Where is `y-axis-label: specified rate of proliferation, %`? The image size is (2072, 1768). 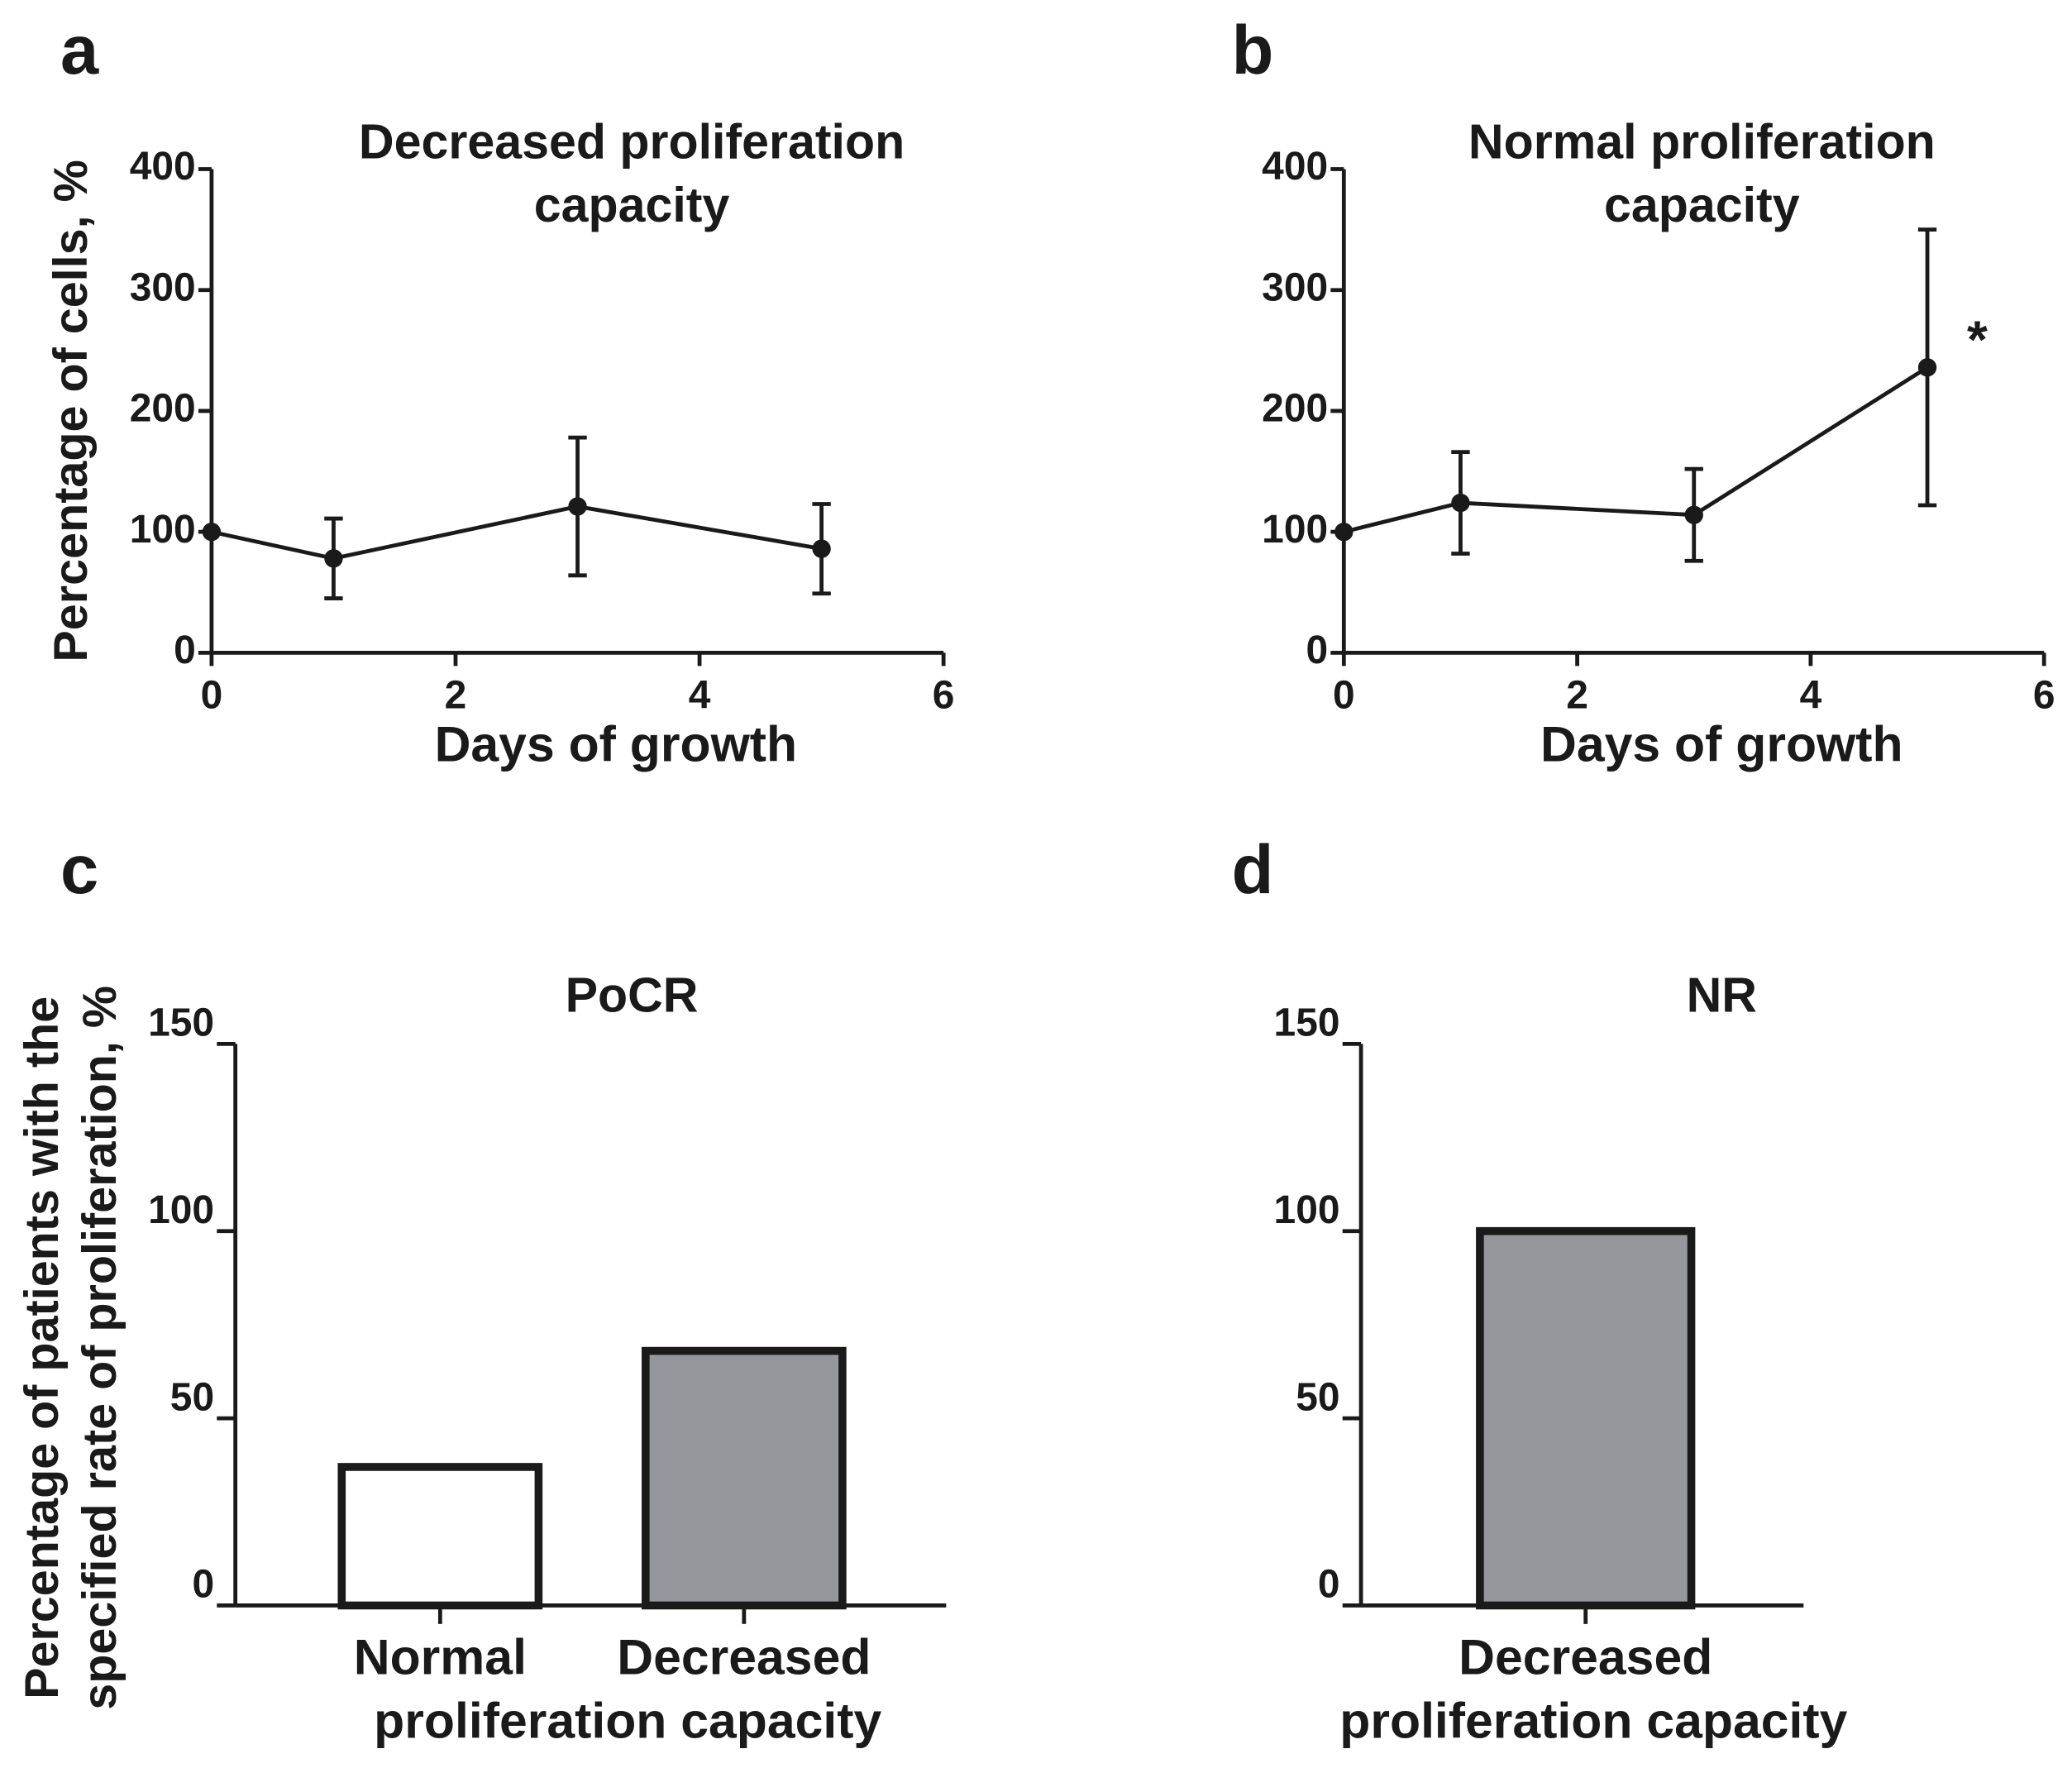 y-axis-label: specified rate of proliferation, % is located at coordinates (100, 1348).